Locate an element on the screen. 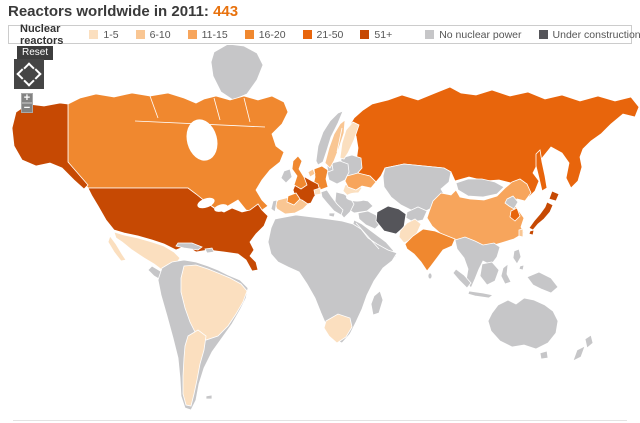 The image size is (640, 423). country-japan-honshu is located at coordinates (541, 216).